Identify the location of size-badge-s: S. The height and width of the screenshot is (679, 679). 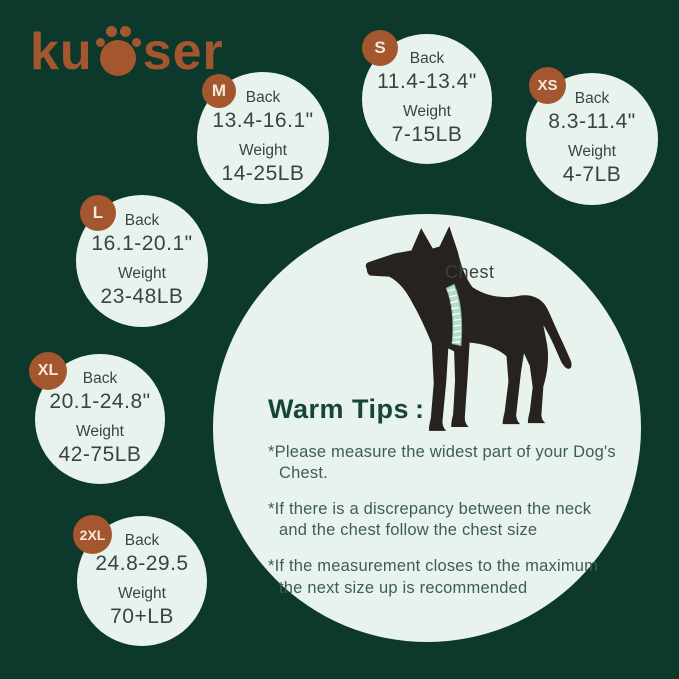
(380, 48).